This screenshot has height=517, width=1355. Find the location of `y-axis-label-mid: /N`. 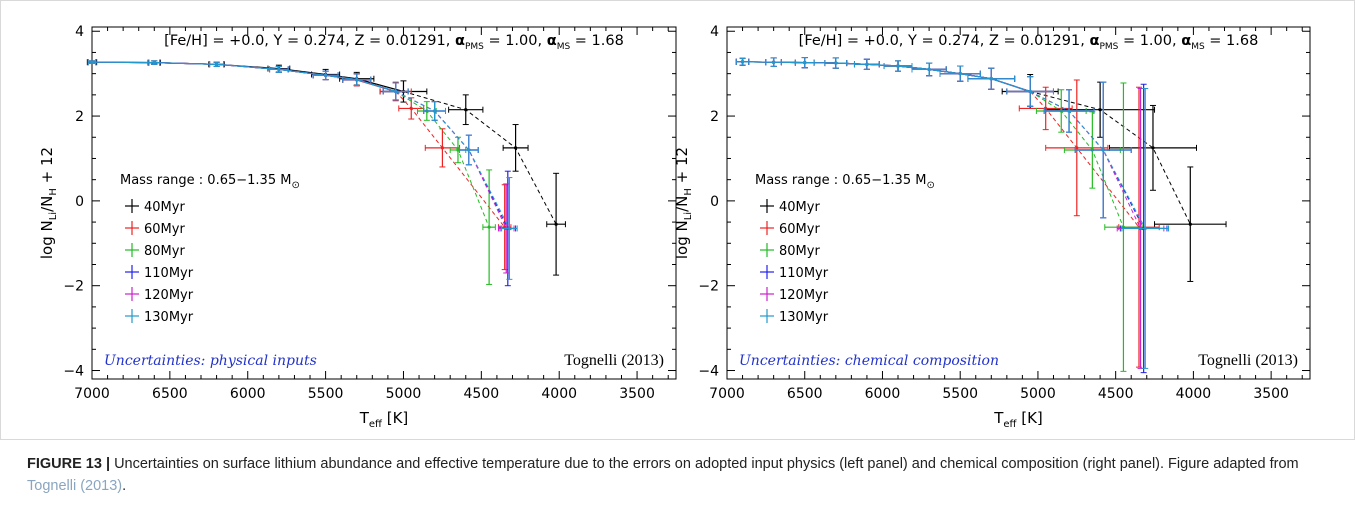

y-axis-label-mid: /N is located at coordinates (682, 204).